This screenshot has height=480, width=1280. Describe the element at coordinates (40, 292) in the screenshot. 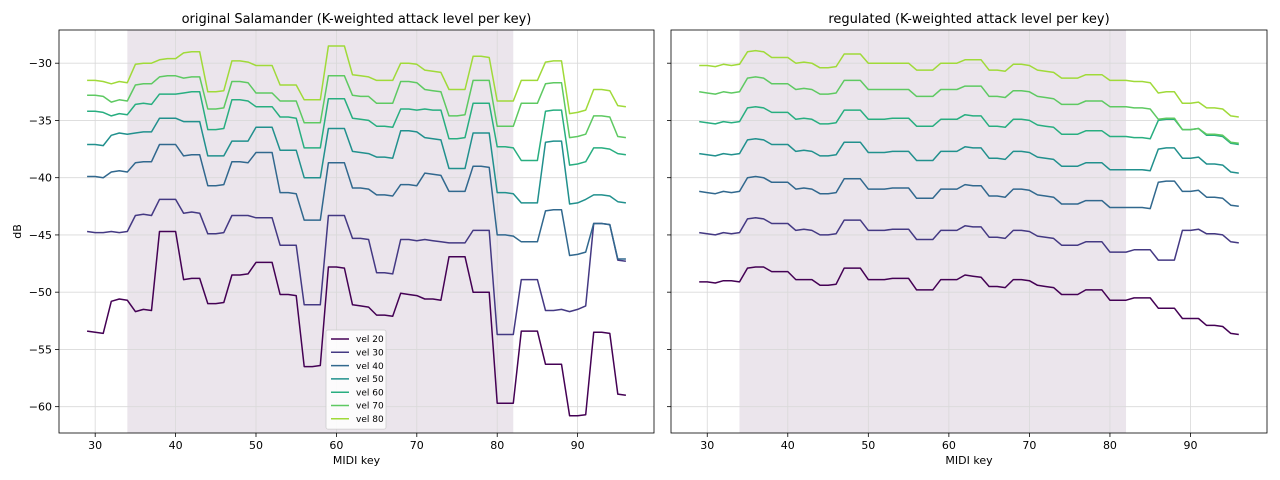

I see `y-tick-label: −50` at that location.